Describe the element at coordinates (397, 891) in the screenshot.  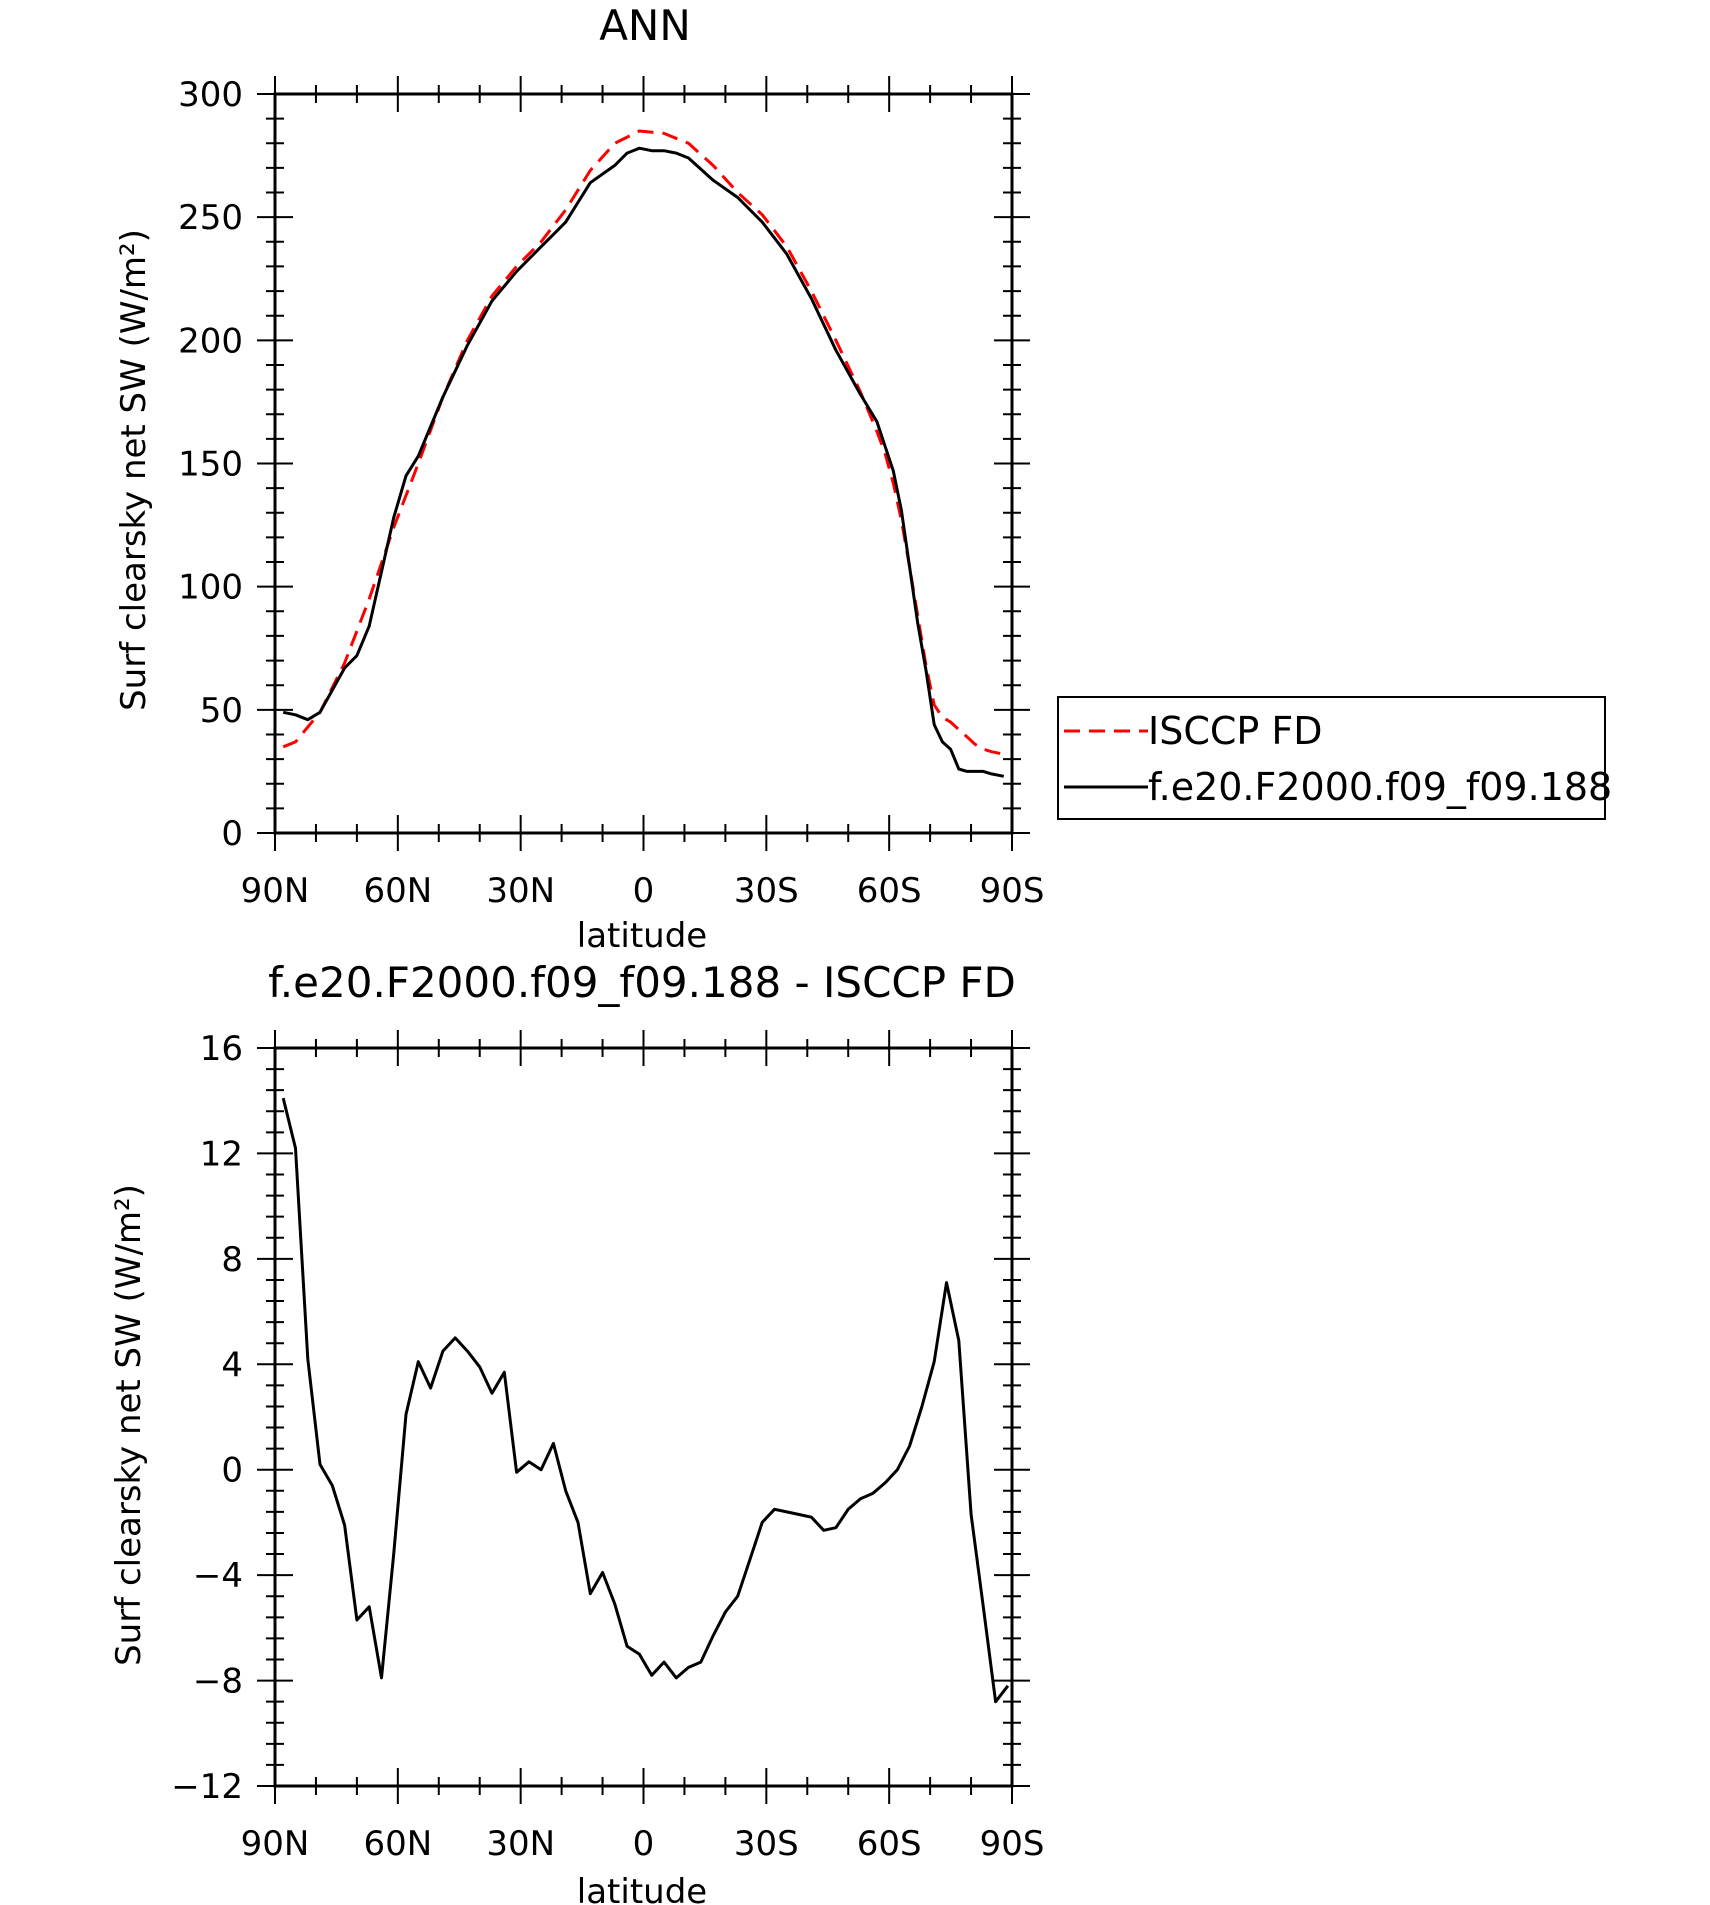
I see `top-chart-x-tick-label: 60N` at that location.